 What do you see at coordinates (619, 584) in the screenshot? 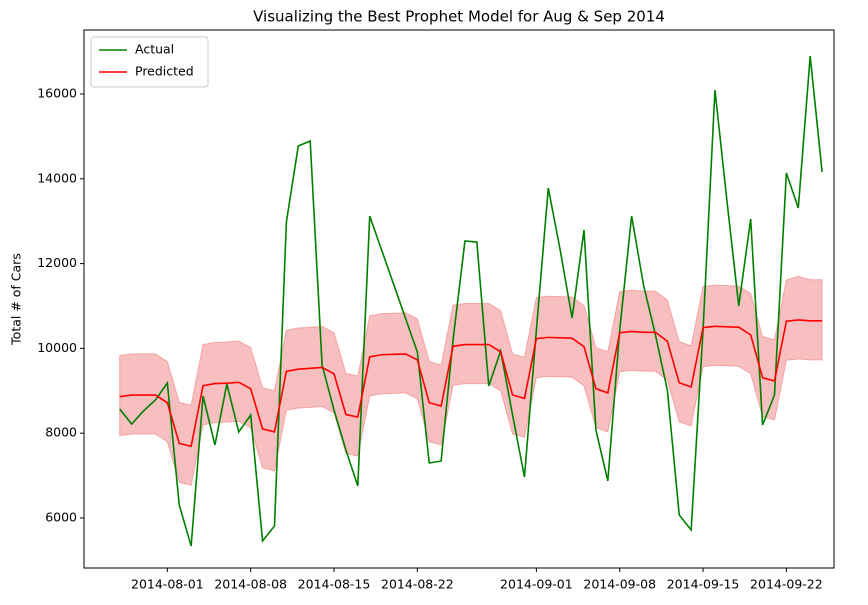
I see `x-tick-label: 2014-09-08` at bounding box center [619, 584].